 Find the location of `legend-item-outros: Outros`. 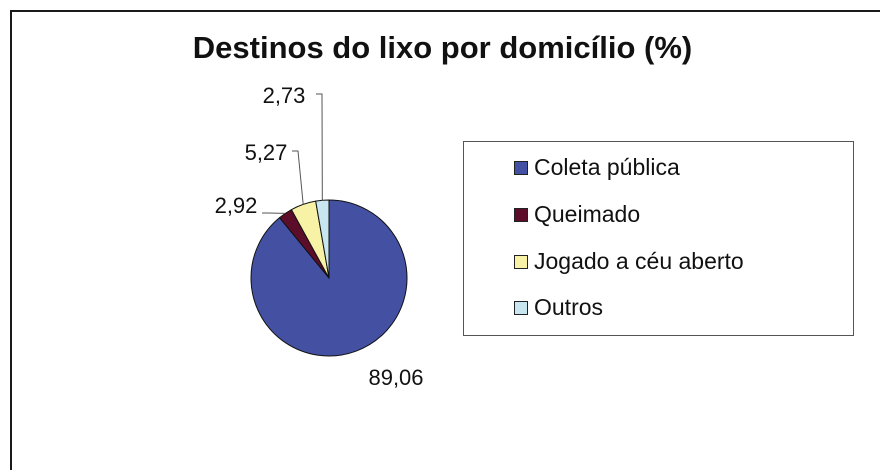

legend-item-outros: Outros is located at coordinates (558, 307).